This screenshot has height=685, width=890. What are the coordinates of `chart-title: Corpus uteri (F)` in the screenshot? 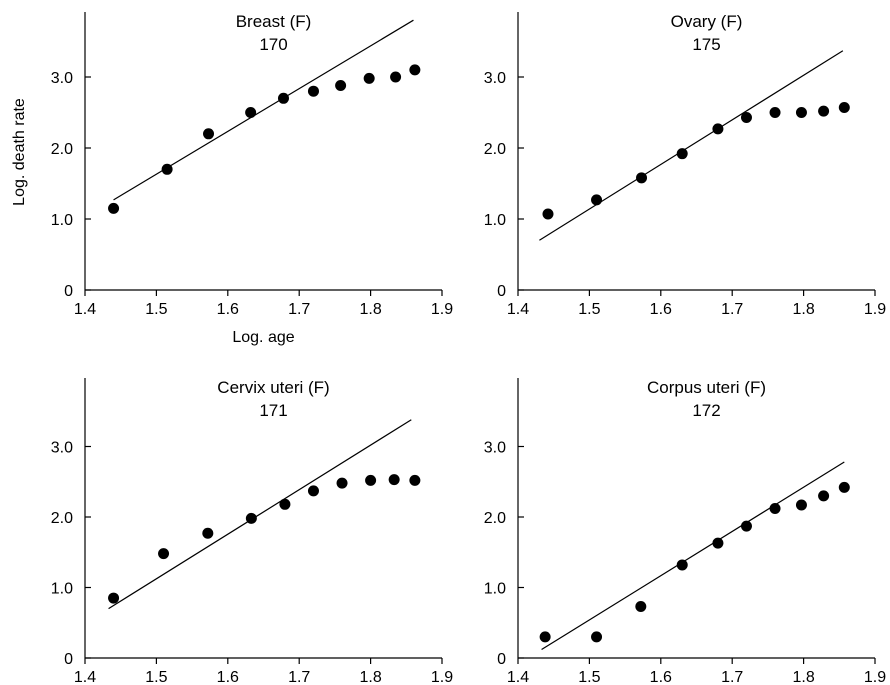 It's located at (706, 387).